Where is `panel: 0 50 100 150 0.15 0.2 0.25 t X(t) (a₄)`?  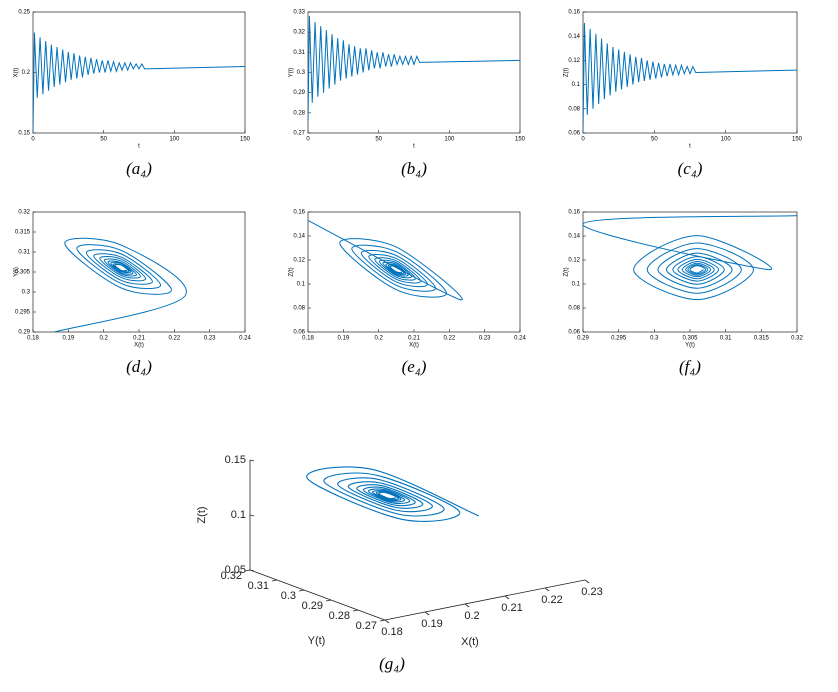 panel: 0 50 100 150 0.15 0.2 0.25 t X(t) (a₄) is located at coordinates (132, 94).